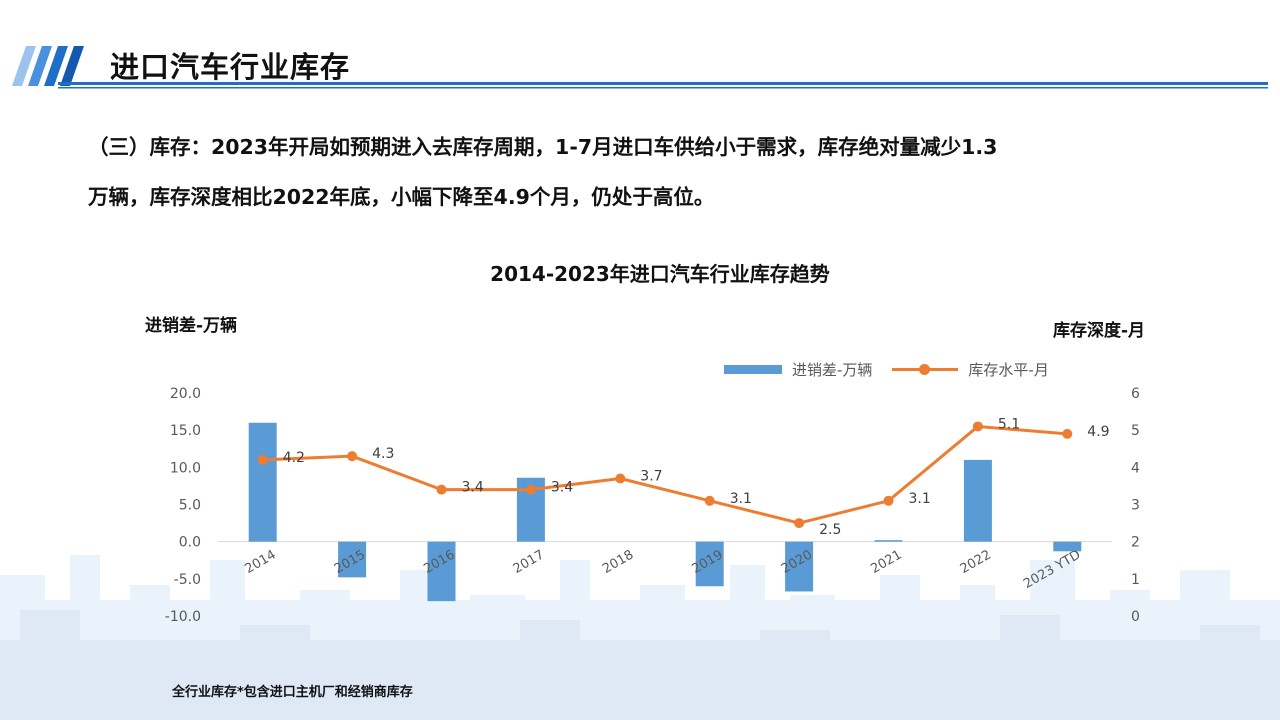  What do you see at coordinates (292, 692) in the screenshot?
I see `footnote: 全行业库存*包含进口主机厂和经销商库存` at bounding box center [292, 692].